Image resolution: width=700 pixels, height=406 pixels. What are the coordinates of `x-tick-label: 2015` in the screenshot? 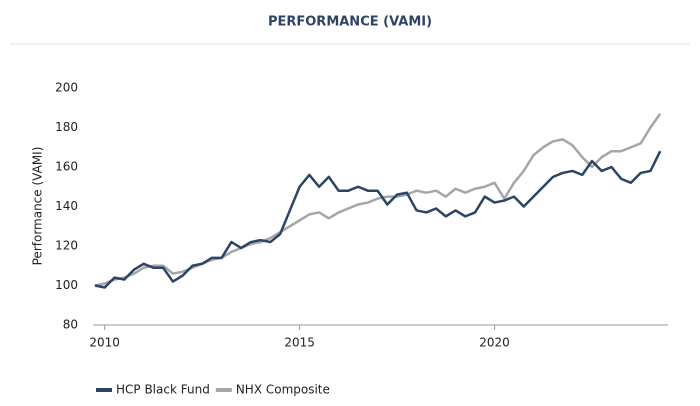 It's located at (299, 343).